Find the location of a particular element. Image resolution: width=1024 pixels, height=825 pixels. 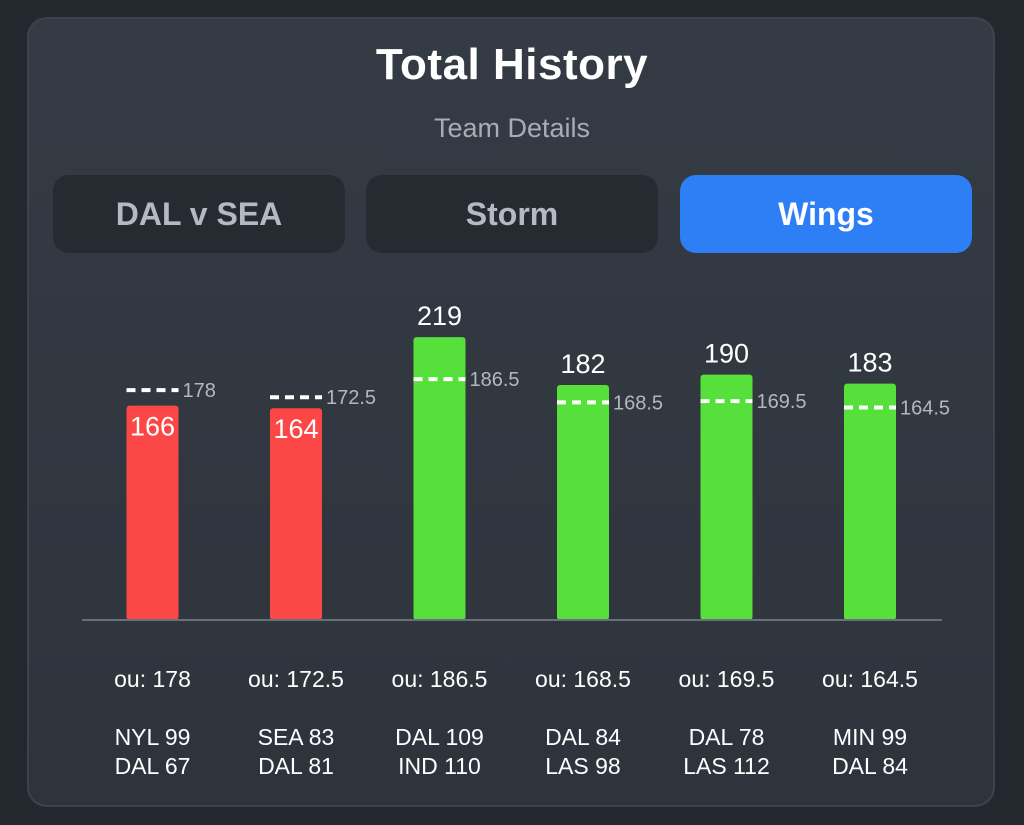

bar-value-label-4: 190 is located at coordinates (726, 354).